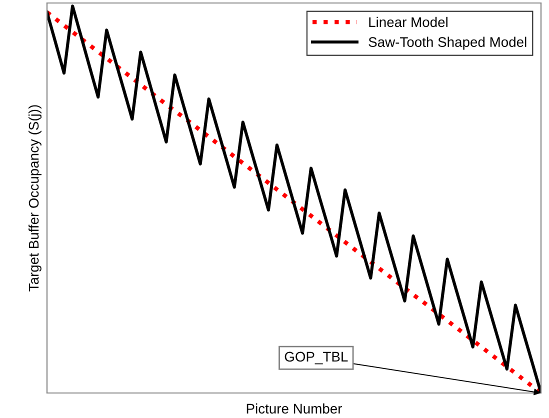  Describe the element at coordinates (294, 408) in the screenshot. I see `x-axis-title: Picture Number` at that location.